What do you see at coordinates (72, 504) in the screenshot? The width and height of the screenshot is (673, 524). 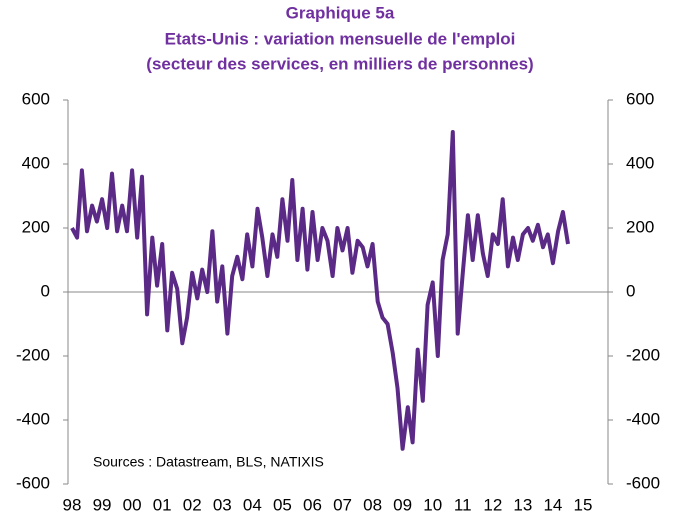 I see `x-tick-label: 98` at bounding box center [72, 504].